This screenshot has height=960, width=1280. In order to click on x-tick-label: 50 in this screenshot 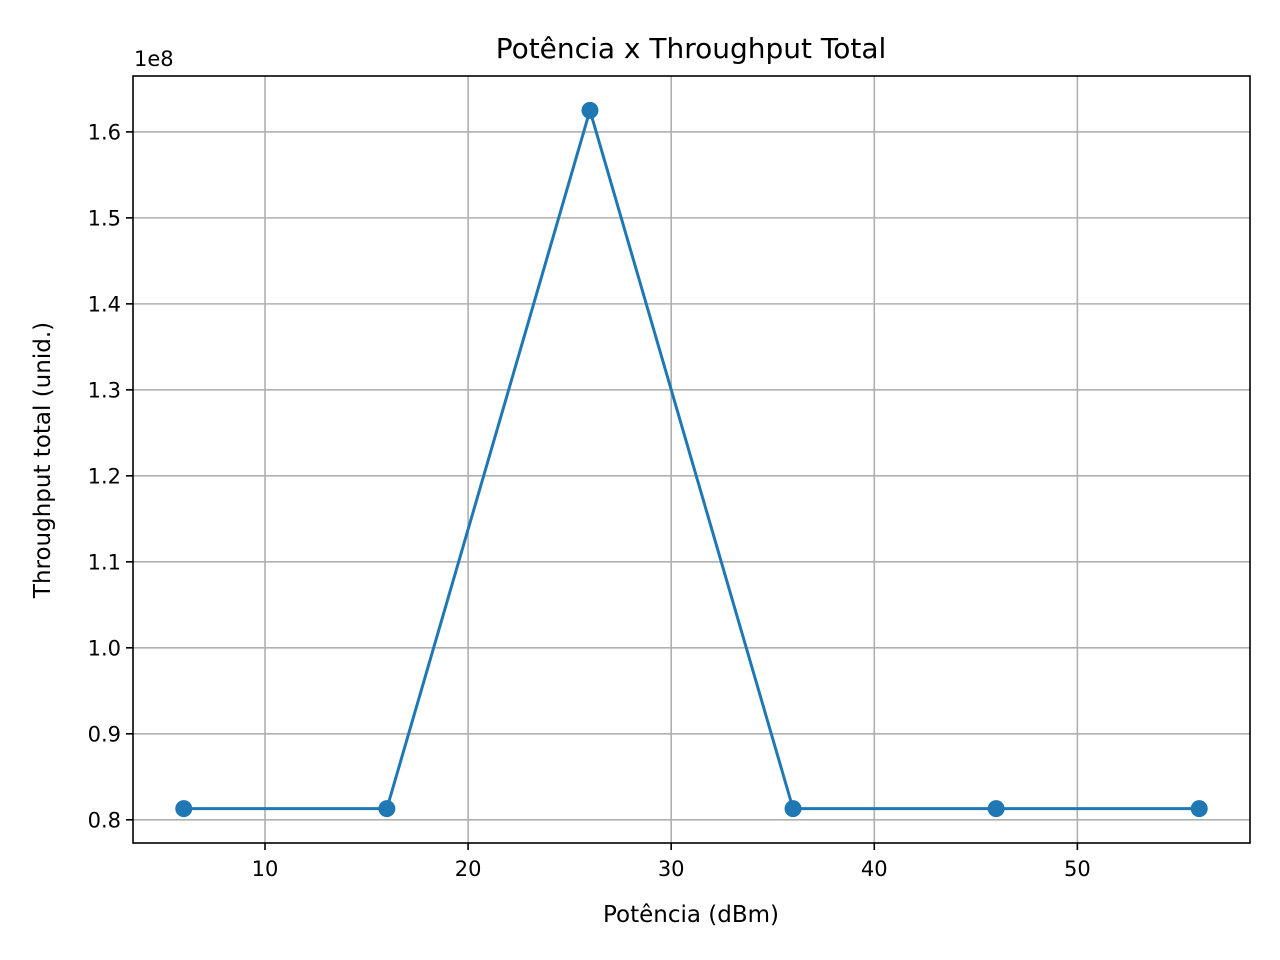, I will do `click(1077, 869)`.